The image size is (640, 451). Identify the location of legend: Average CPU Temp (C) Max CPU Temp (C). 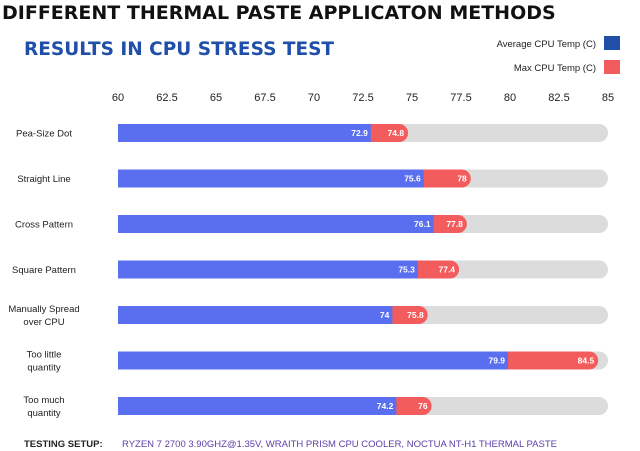
(558, 55).